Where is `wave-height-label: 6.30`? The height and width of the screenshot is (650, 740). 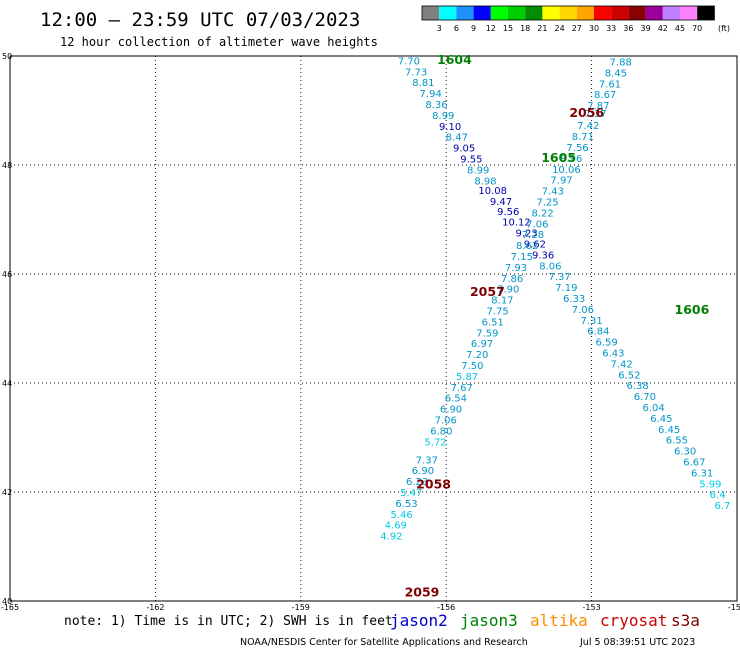
wave-height-label: 6.30 is located at coordinates (685, 452).